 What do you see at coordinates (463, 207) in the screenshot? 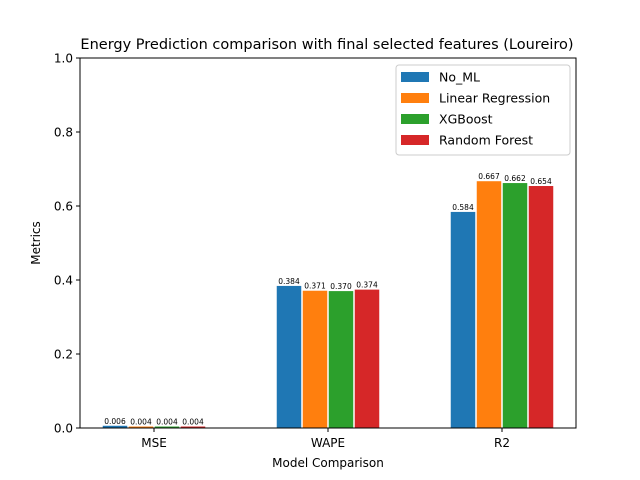
I see `bar-value-label: 0.584` at bounding box center [463, 207].